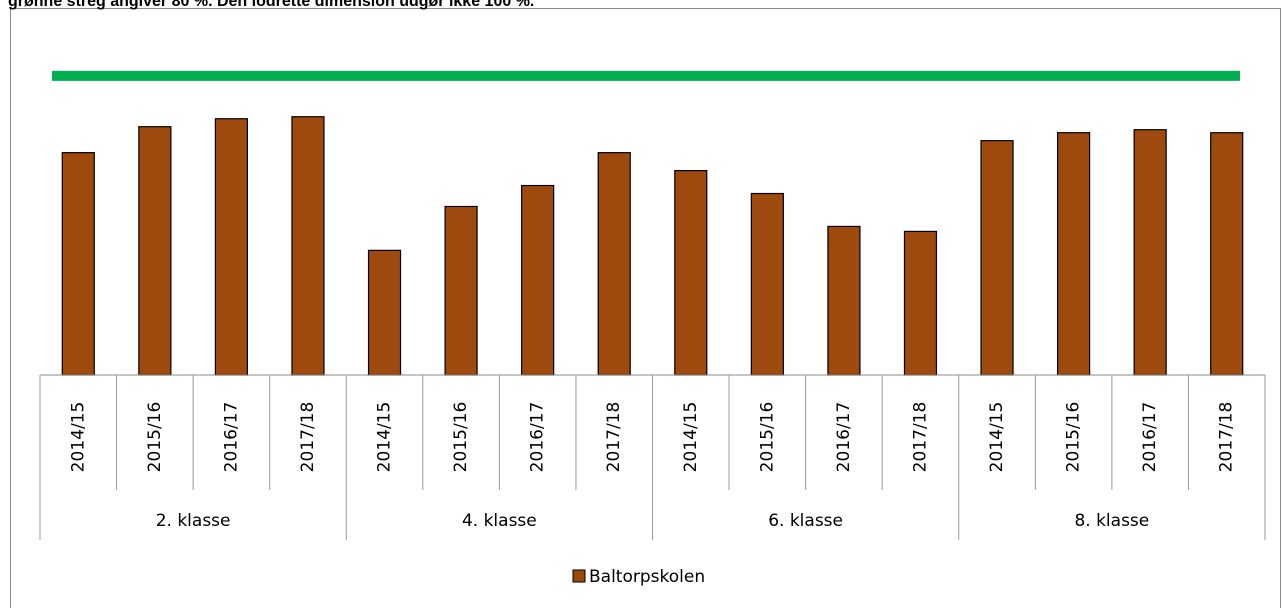 The image size is (1282, 608). Describe the element at coordinates (193, 521) in the screenshot. I see `group-label: 2. klasse` at that location.